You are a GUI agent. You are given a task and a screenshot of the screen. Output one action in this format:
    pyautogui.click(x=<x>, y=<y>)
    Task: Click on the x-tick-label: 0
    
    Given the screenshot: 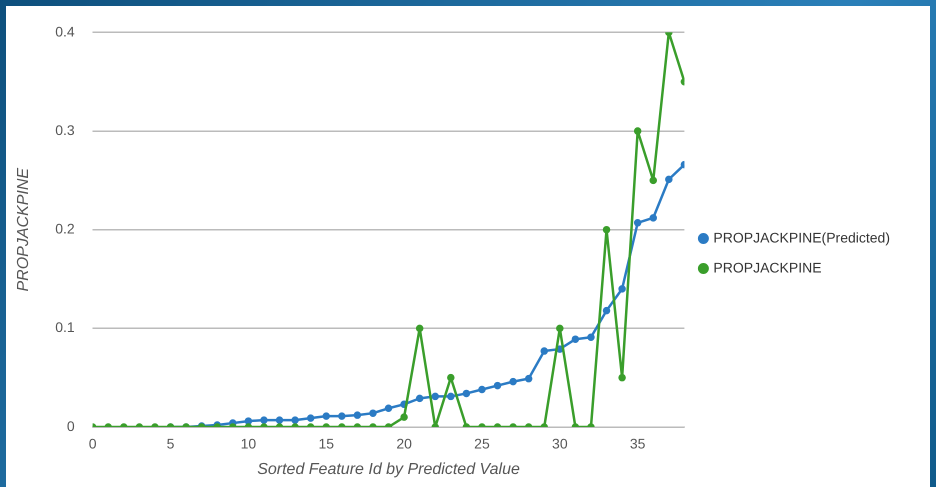 What is the action you would take?
    pyautogui.click(x=92, y=443)
    